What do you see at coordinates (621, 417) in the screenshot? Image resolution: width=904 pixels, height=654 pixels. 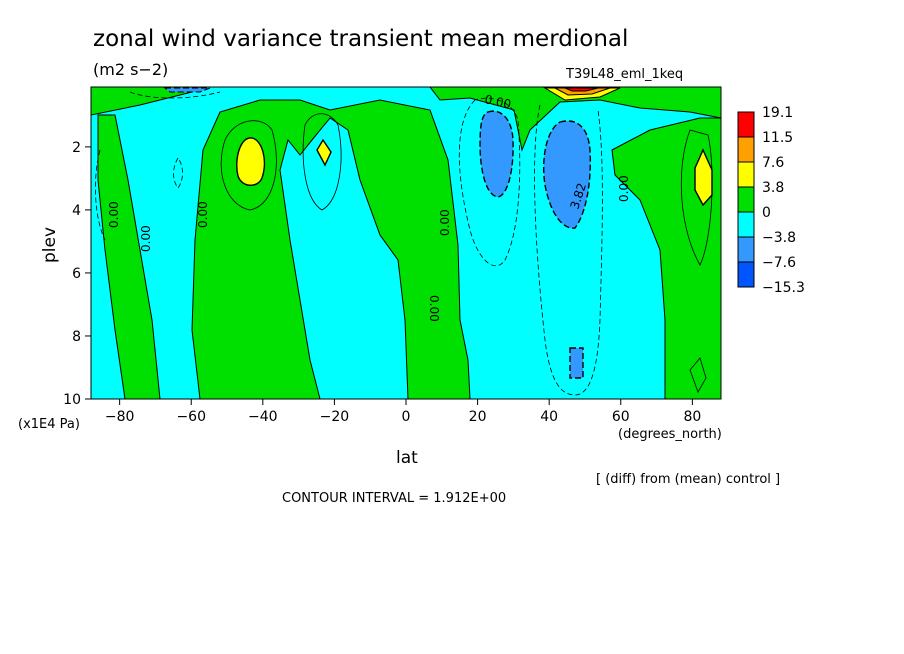 I see `x-tick-label: 60` at bounding box center [621, 417].